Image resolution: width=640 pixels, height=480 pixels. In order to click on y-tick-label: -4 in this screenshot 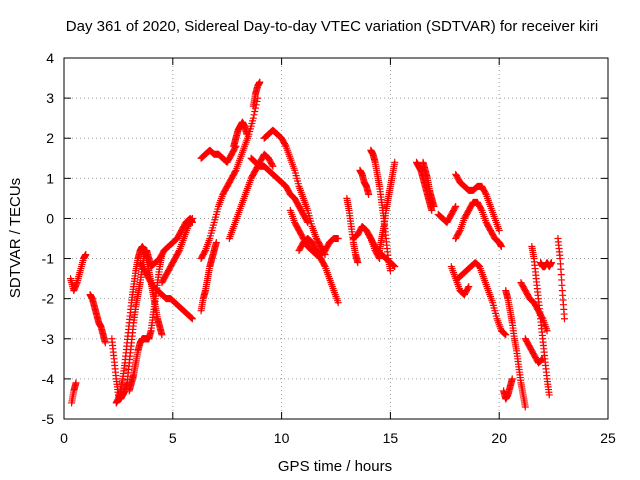, I will do `click(48, 379)`.